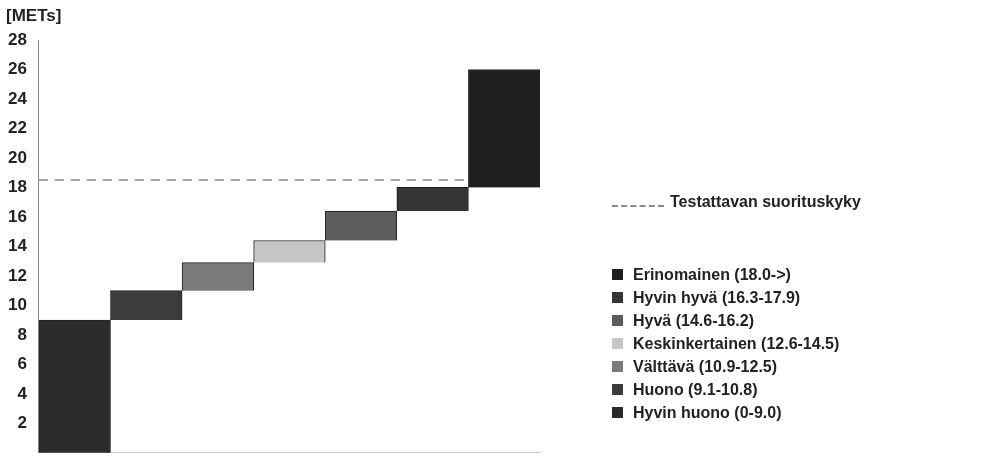  What do you see at coordinates (34, 16) in the screenshot?
I see `y-axis-title: [METs]` at bounding box center [34, 16].